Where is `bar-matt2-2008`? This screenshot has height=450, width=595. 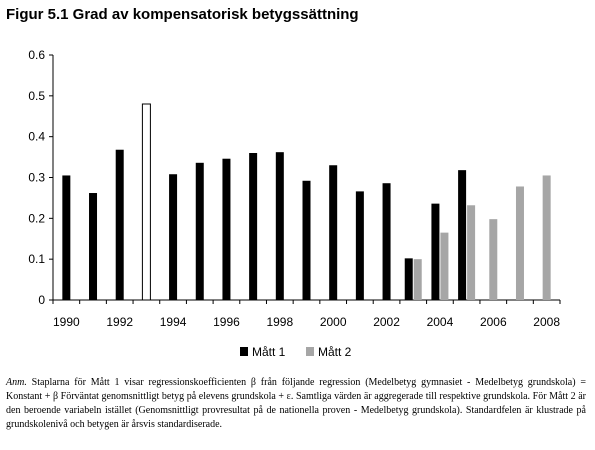
bar-matt2-2008 is located at coordinates (546, 237).